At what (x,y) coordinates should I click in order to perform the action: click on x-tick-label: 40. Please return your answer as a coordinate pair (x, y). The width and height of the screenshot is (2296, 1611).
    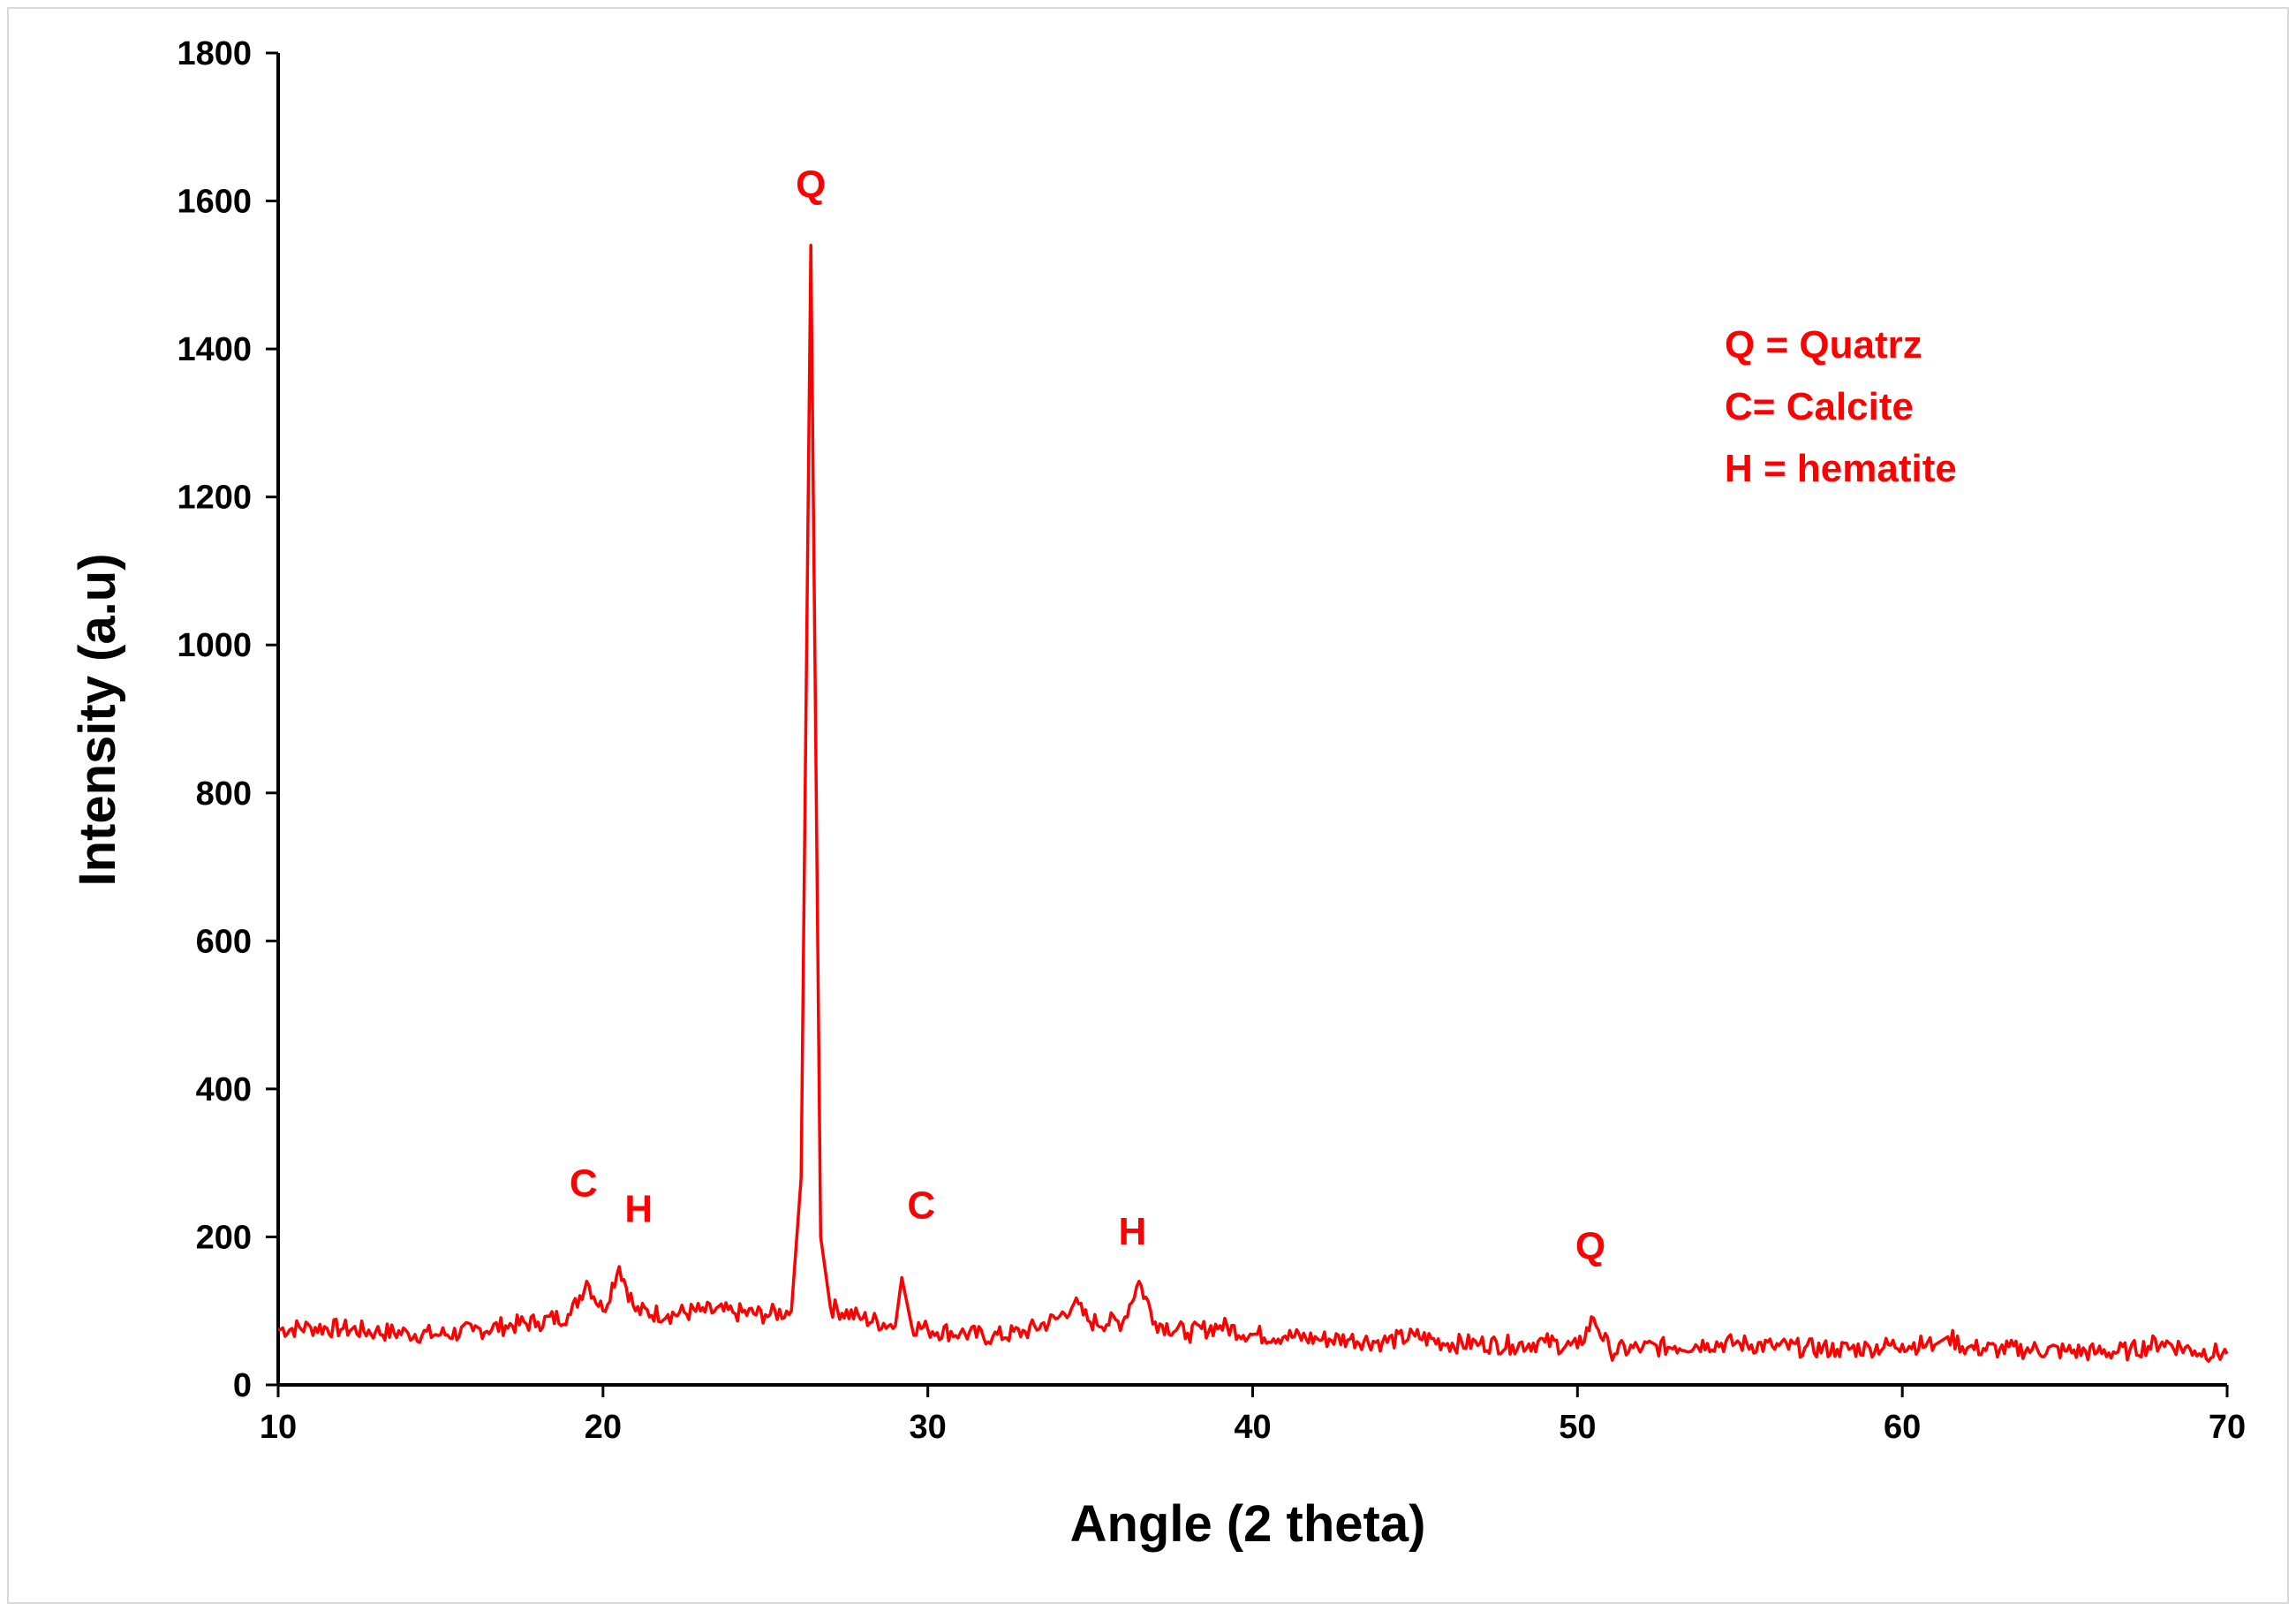
    Looking at the image, I should click on (1252, 1427).